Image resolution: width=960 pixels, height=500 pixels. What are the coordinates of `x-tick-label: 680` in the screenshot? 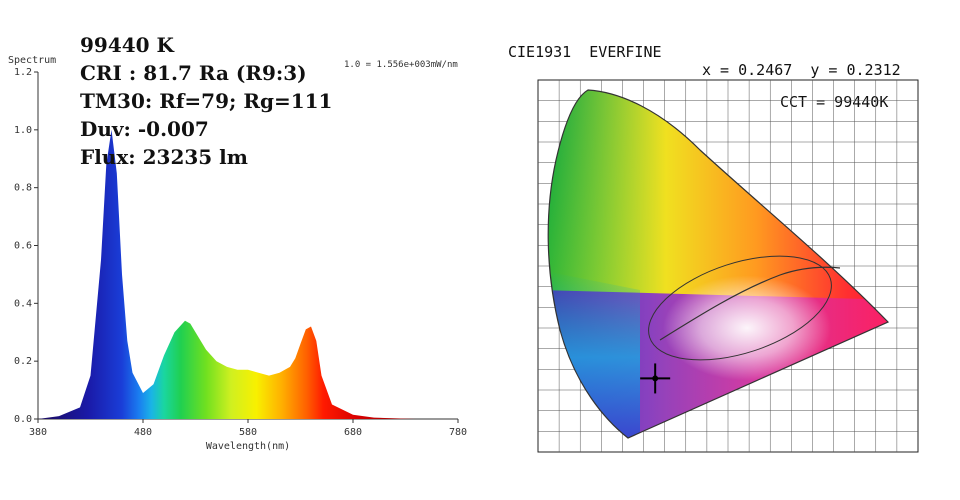 It's located at (353, 432).